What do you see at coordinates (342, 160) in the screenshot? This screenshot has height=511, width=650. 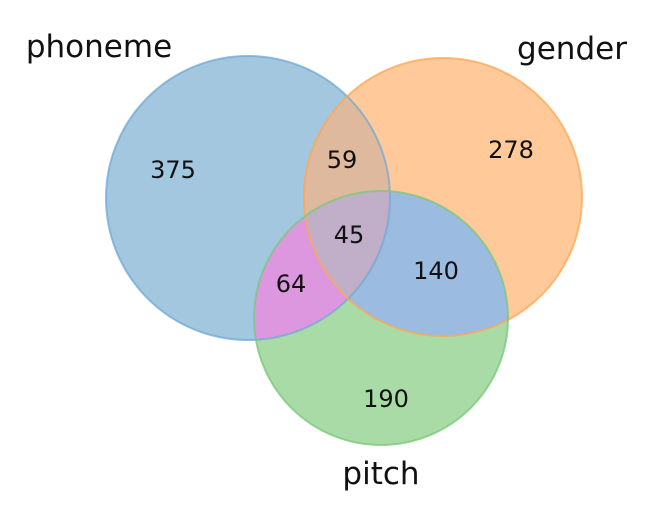 I see `phoneme-gender-value: 59` at bounding box center [342, 160].